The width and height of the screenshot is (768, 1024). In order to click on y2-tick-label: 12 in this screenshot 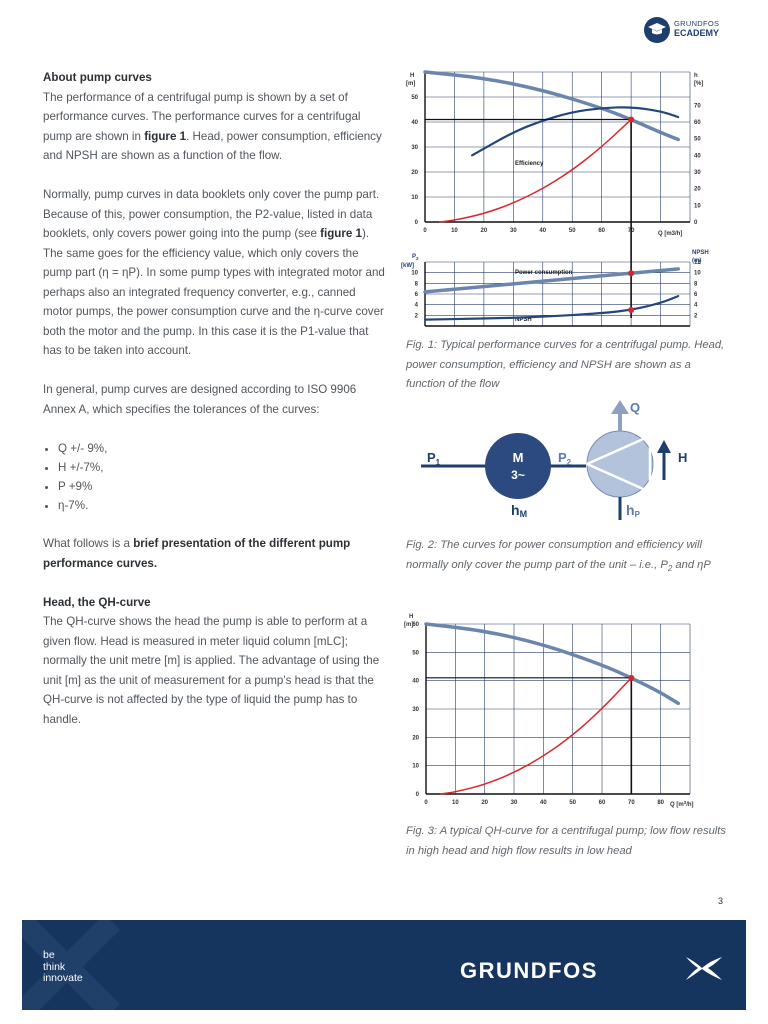, I will do `click(697, 263)`.